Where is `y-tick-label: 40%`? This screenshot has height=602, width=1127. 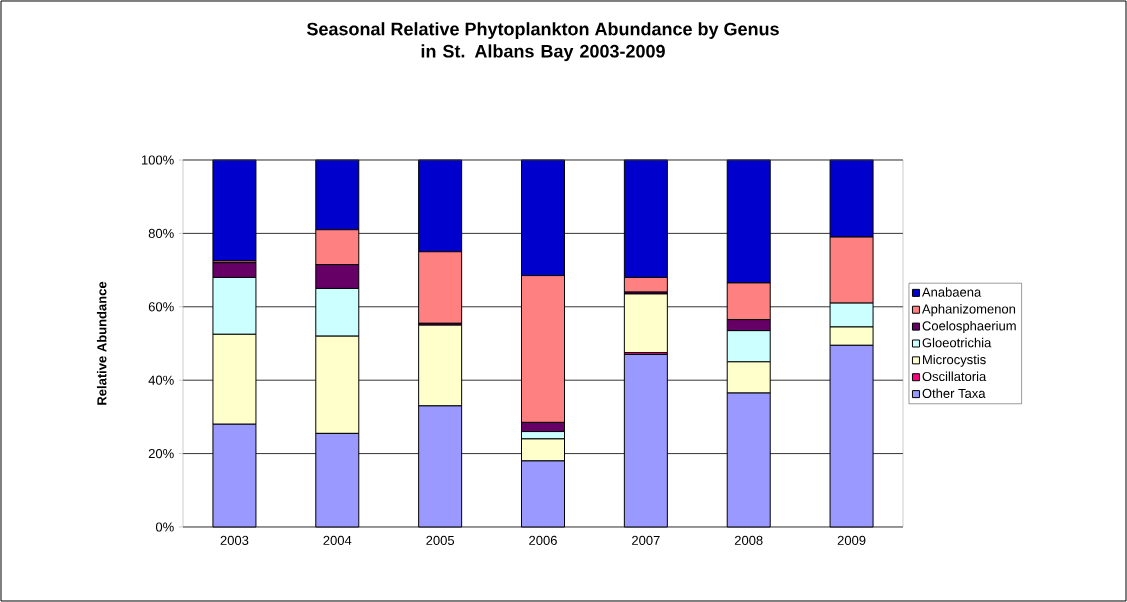 y-tick-label: 40% is located at coordinates (161, 380).